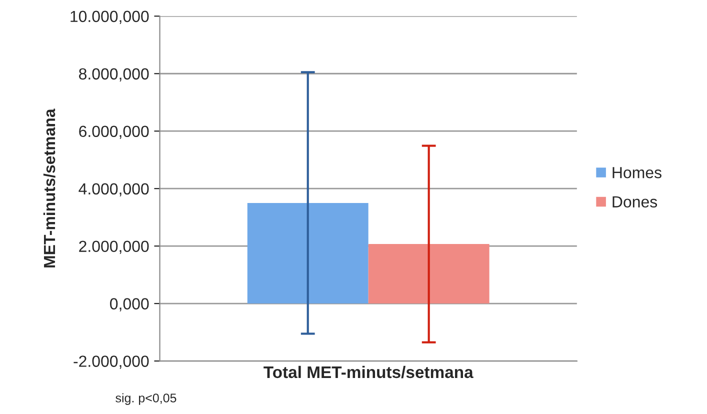 The image size is (707, 414). Describe the element at coordinates (49, 188) in the screenshot. I see `y-axis-title: MET-minuts/setmana` at that location.